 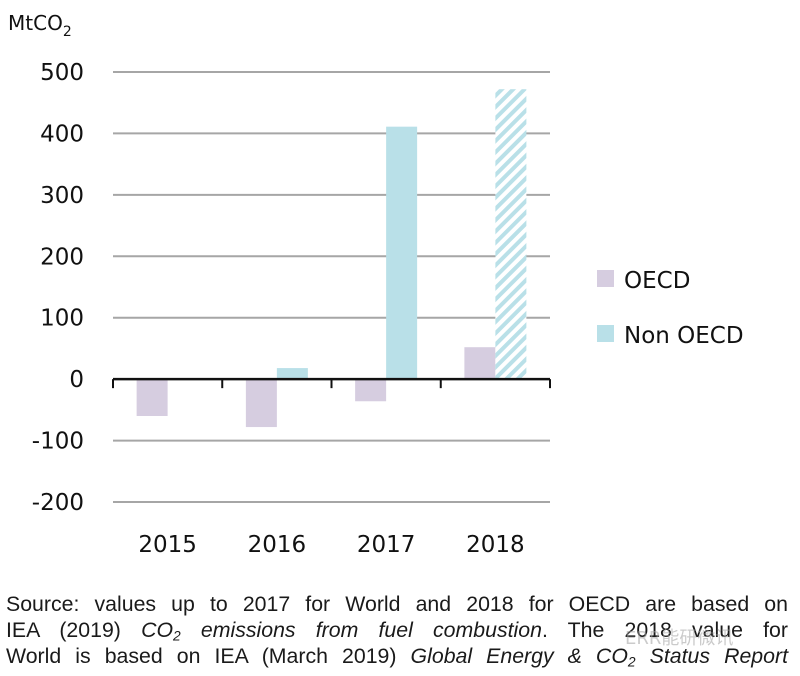 I want to click on y-axis-unit-label: MtCO2, so click(x=40, y=25).